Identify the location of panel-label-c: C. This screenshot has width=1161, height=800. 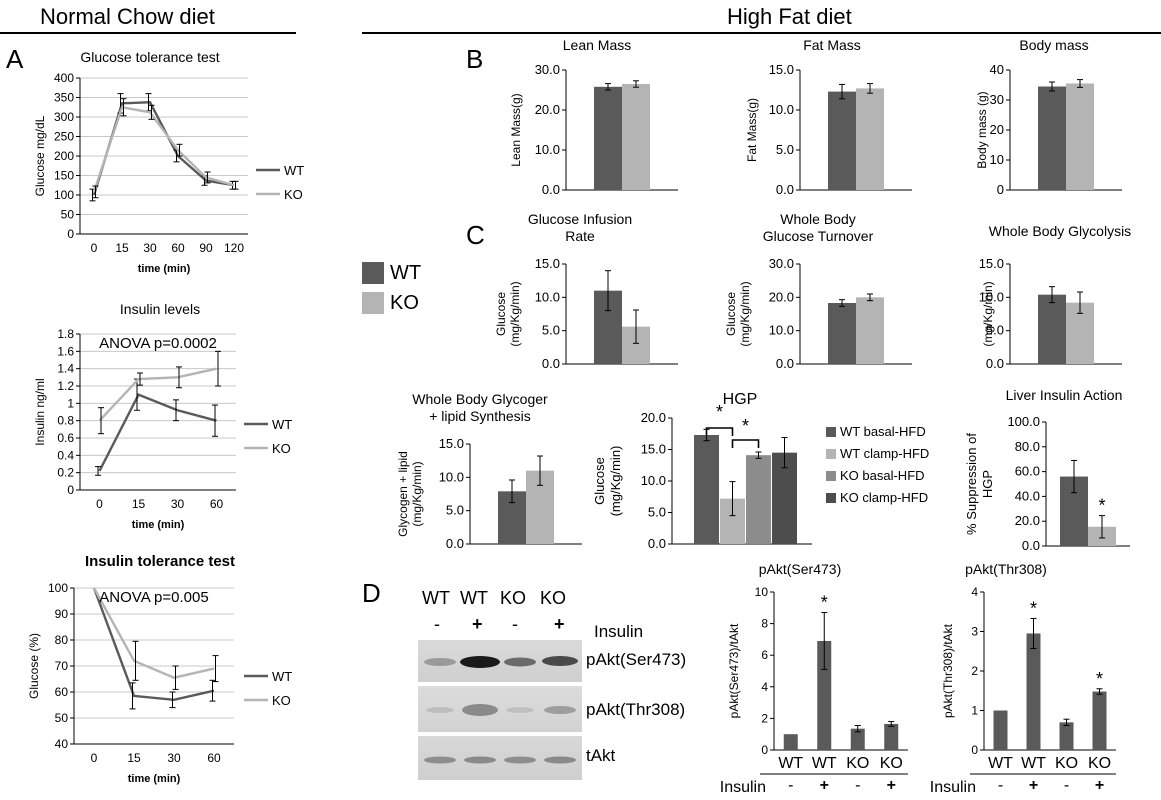
(475, 235).